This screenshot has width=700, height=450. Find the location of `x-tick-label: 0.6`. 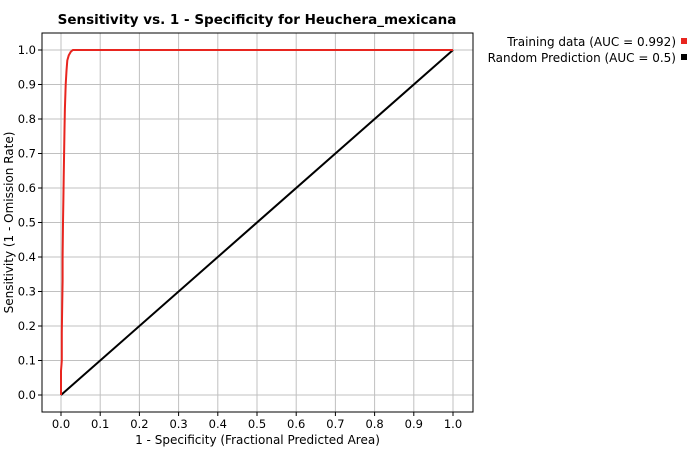

x-tick-label: 0.6 is located at coordinates (296, 424).